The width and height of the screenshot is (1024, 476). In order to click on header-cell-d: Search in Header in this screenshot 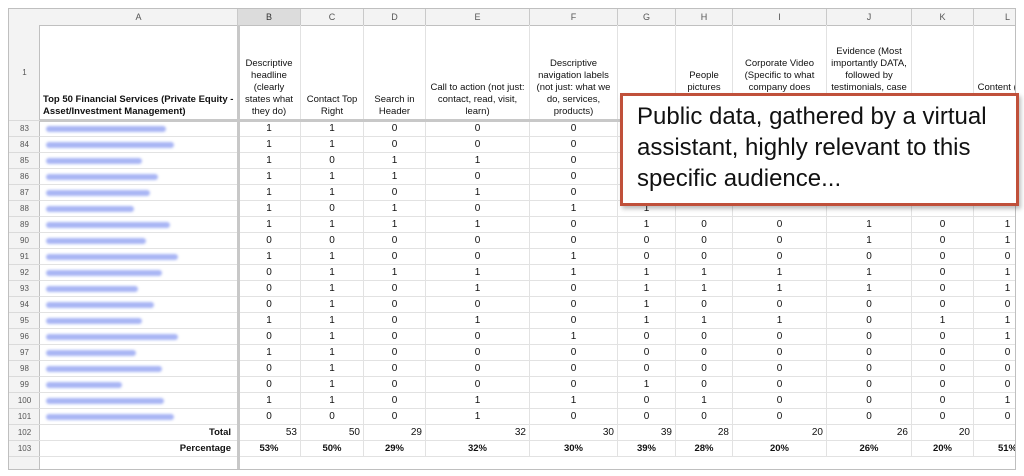, I will do `click(395, 73)`.